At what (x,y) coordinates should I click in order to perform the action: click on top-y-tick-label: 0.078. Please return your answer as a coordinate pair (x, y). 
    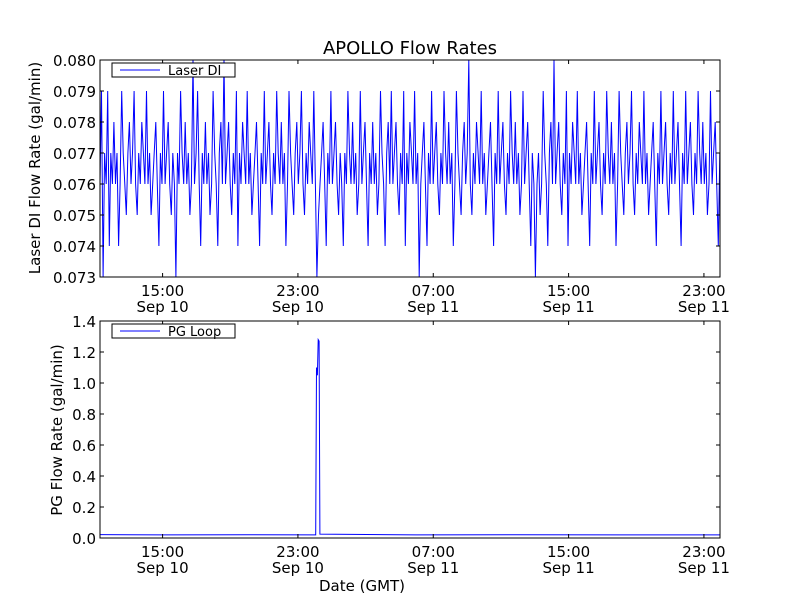
    Looking at the image, I should click on (74, 123).